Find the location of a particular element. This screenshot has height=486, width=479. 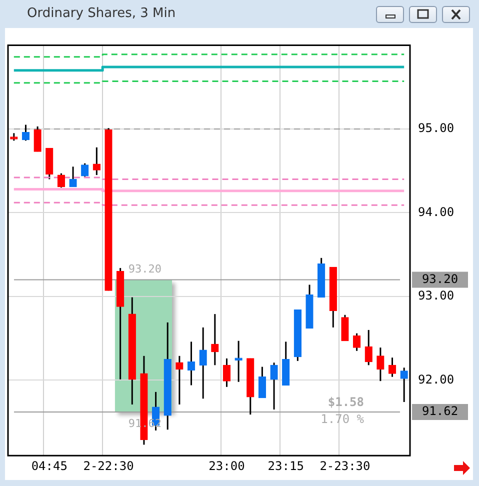

text: 93.20 is located at coordinates (440, 279).